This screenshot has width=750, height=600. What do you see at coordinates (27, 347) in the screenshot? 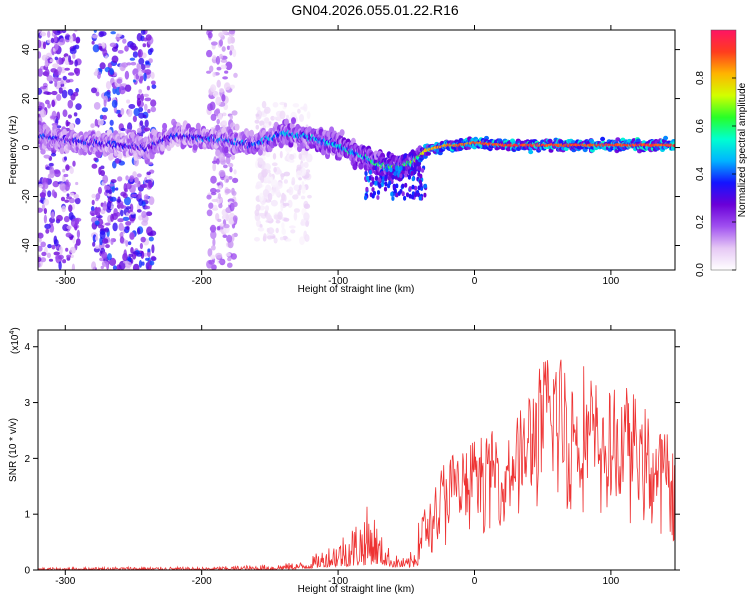
I see `snr-ytick-label: 4` at bounding box center [27, 347].